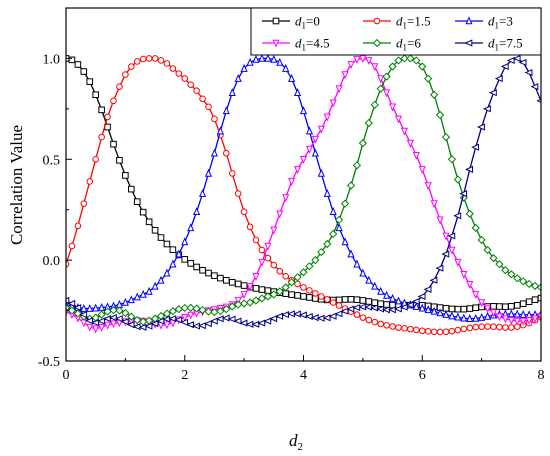  Describe the element at coordinates (298, 21) in the screenshot. I see `legend-label-main: d` at that location.